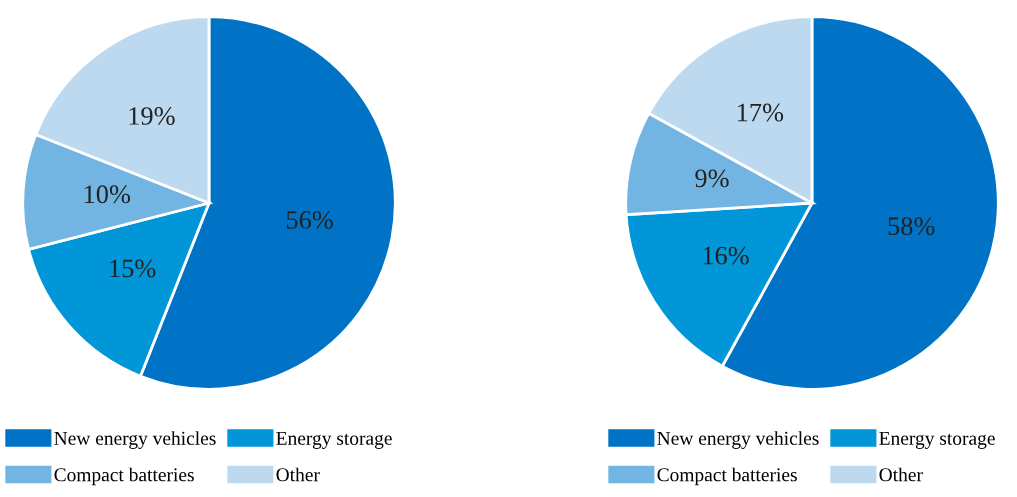  What do you see at coordinates (133, 268) in the screenshot?
I see `data-label: 15%` at bounding box center [133, 268].